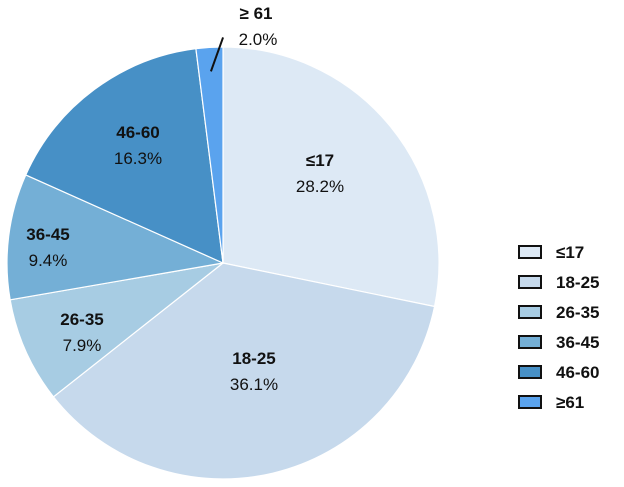  What do you see at coordinates (558, 327) in the screenshot?
I see `legend: ≤17 18-25 26-35 36-45 46-60 ≥61` at bounding box center [558, 327].